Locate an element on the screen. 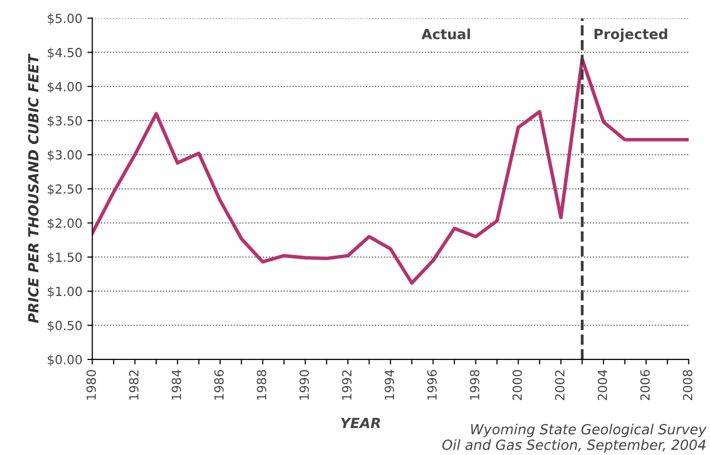 The width and height of the screenshot is (710, 455). y-tick-label: $0.00 is located at coordinates (65, 360).